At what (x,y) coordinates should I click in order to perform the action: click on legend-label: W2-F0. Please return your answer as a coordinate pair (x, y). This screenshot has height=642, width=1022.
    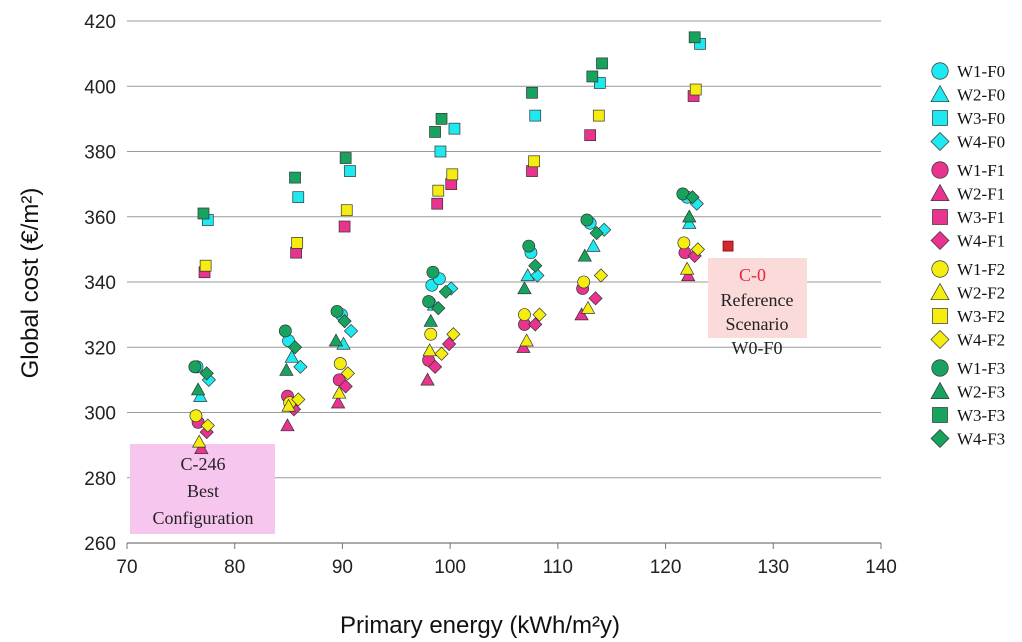
    Looking at the image, I should click on (981, 95).